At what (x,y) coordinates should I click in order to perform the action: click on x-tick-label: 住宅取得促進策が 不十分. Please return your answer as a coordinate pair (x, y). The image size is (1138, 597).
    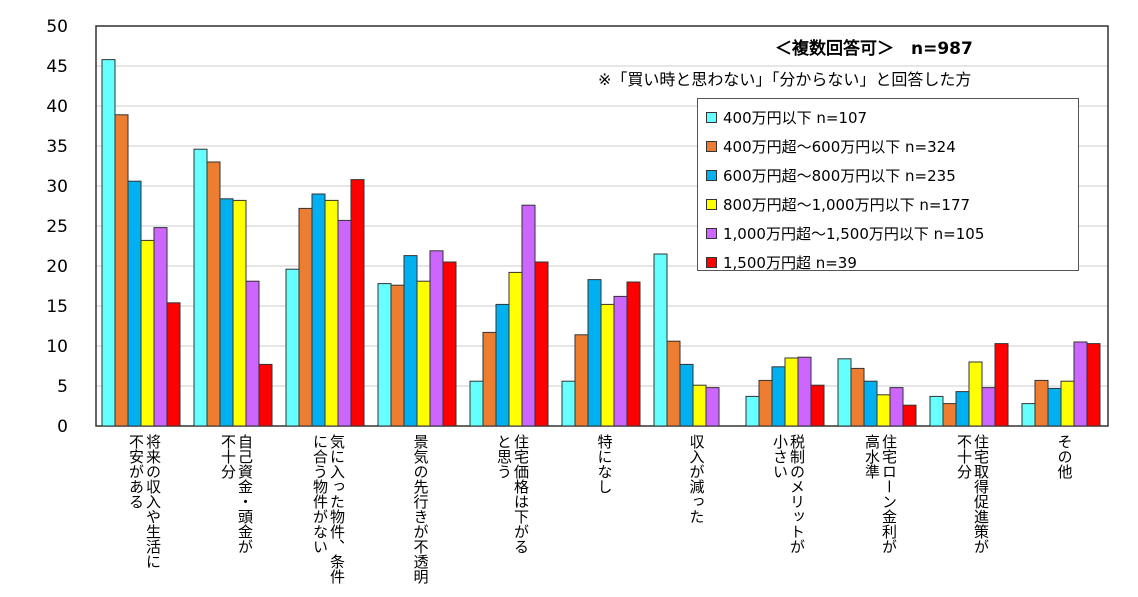
    Looking at the image, I should click on (972, 494).